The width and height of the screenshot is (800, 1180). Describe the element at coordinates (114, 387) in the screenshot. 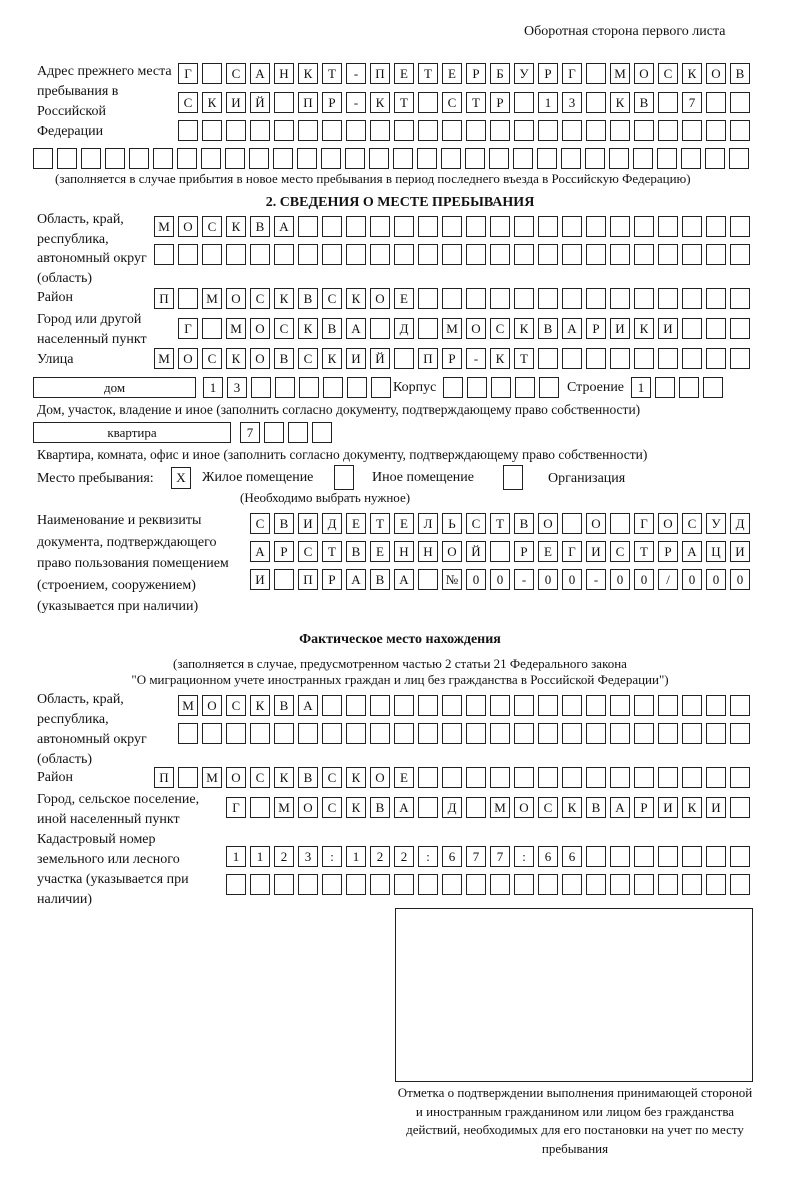

I see `house-type-field: дом` at that location.